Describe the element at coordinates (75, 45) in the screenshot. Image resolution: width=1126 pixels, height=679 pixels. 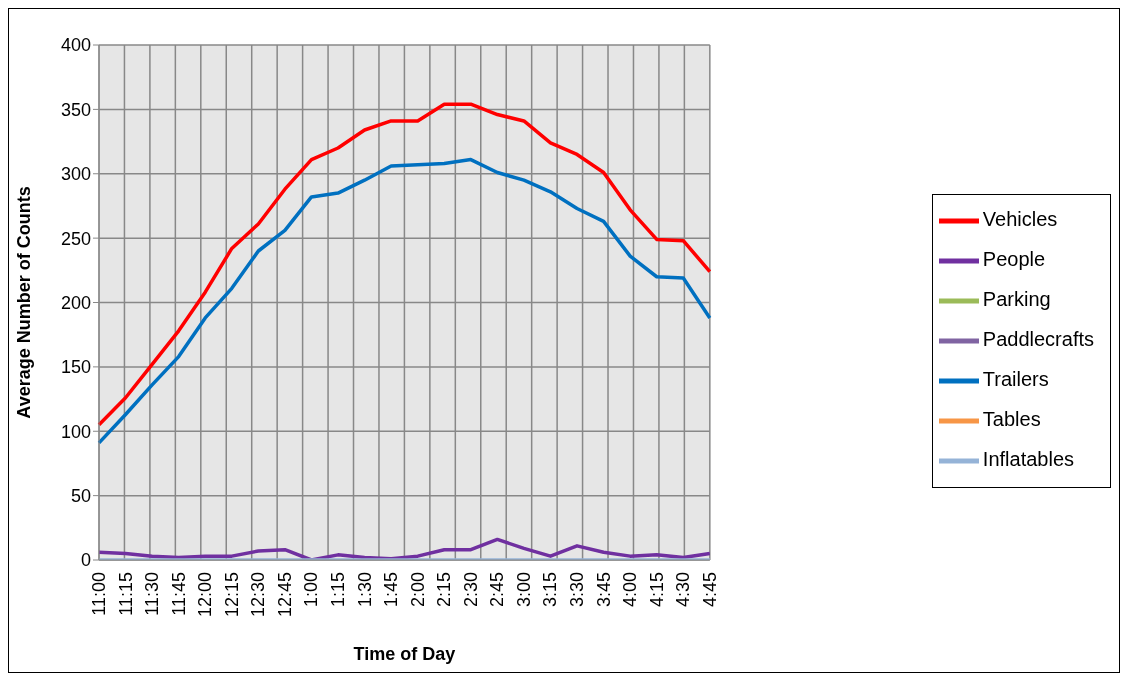
I see `y-tick-label: 400` at that location.